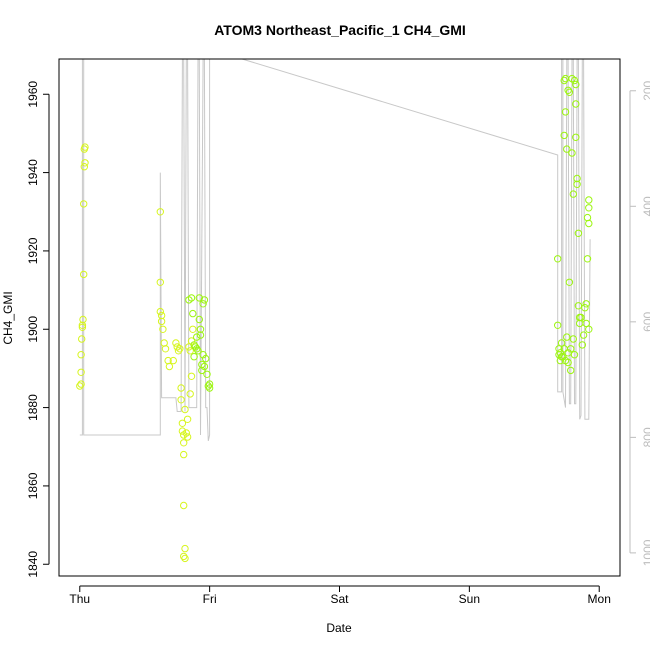  I want to click on y-axis-label: CH4_GMI, so click(8, 317).